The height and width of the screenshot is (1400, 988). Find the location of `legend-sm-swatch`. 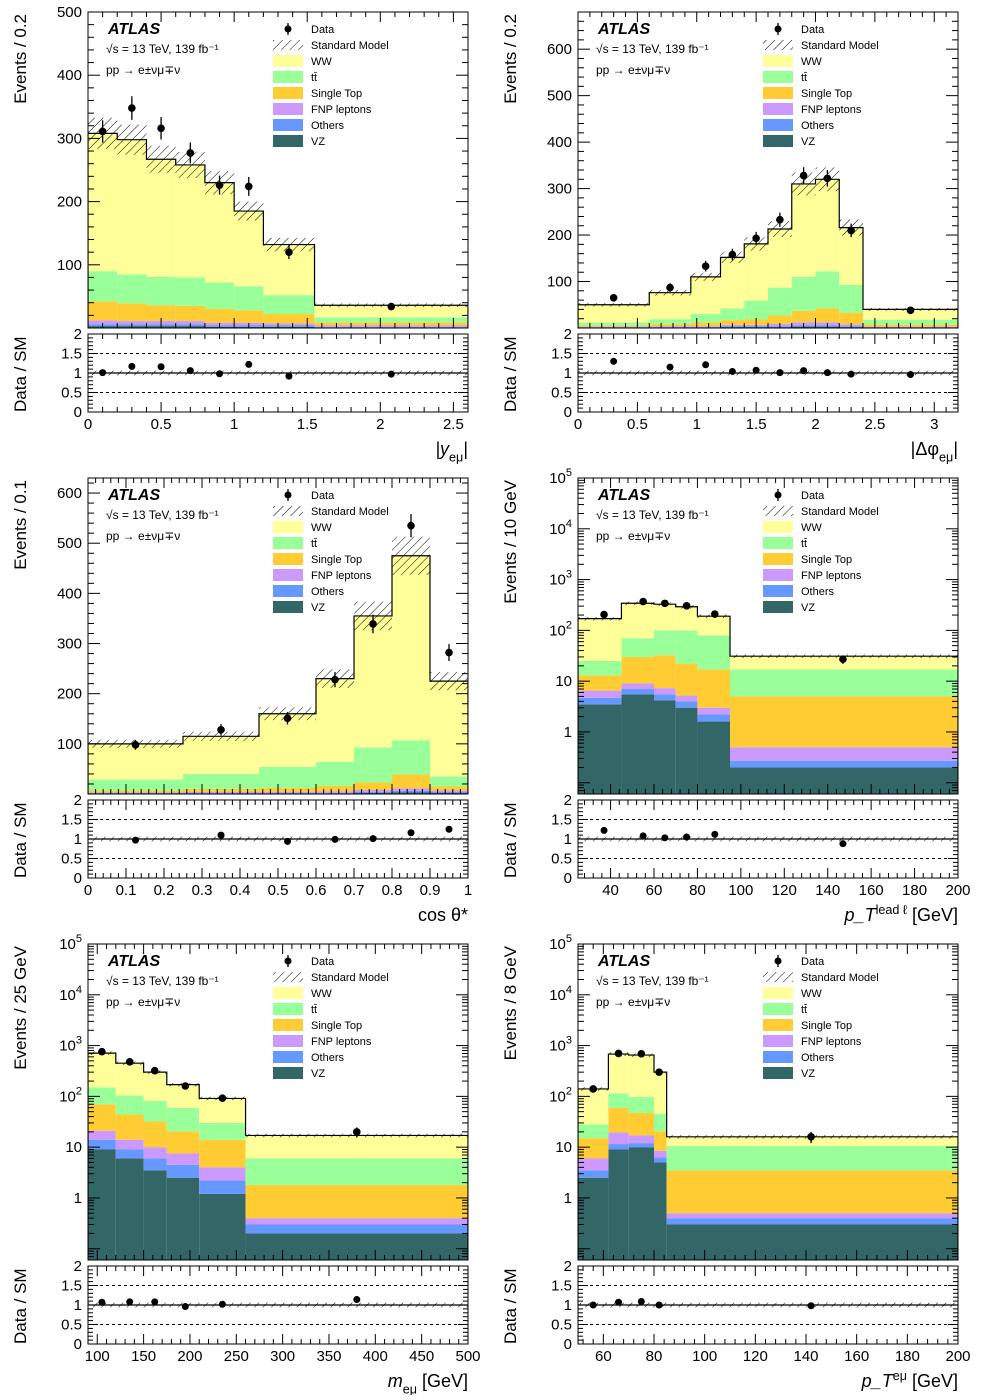

legend-sm-swatch is located at coordinates (778, 45).